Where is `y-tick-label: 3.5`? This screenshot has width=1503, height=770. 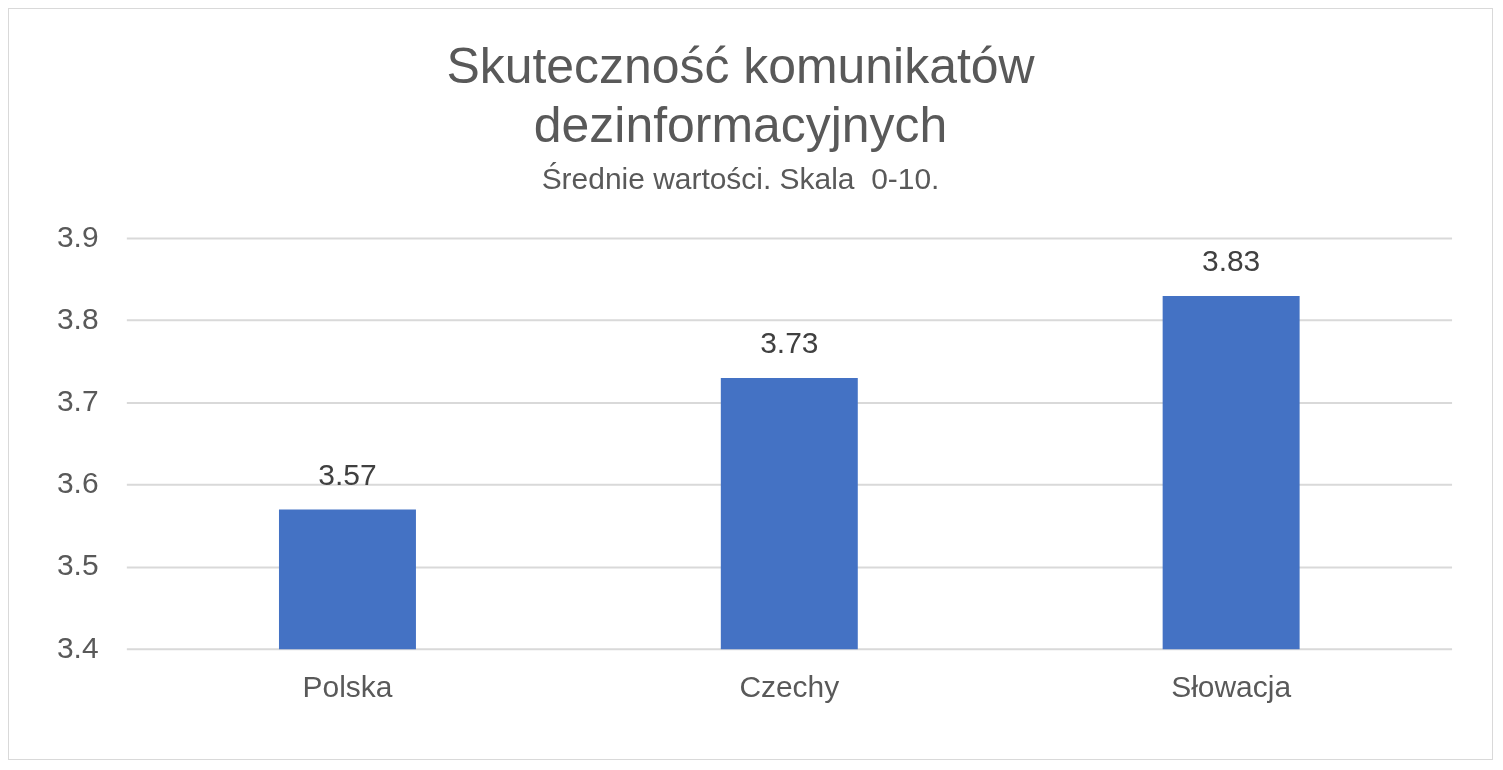
y-tick-label: 3.5 is located at coordinates (77, 565).